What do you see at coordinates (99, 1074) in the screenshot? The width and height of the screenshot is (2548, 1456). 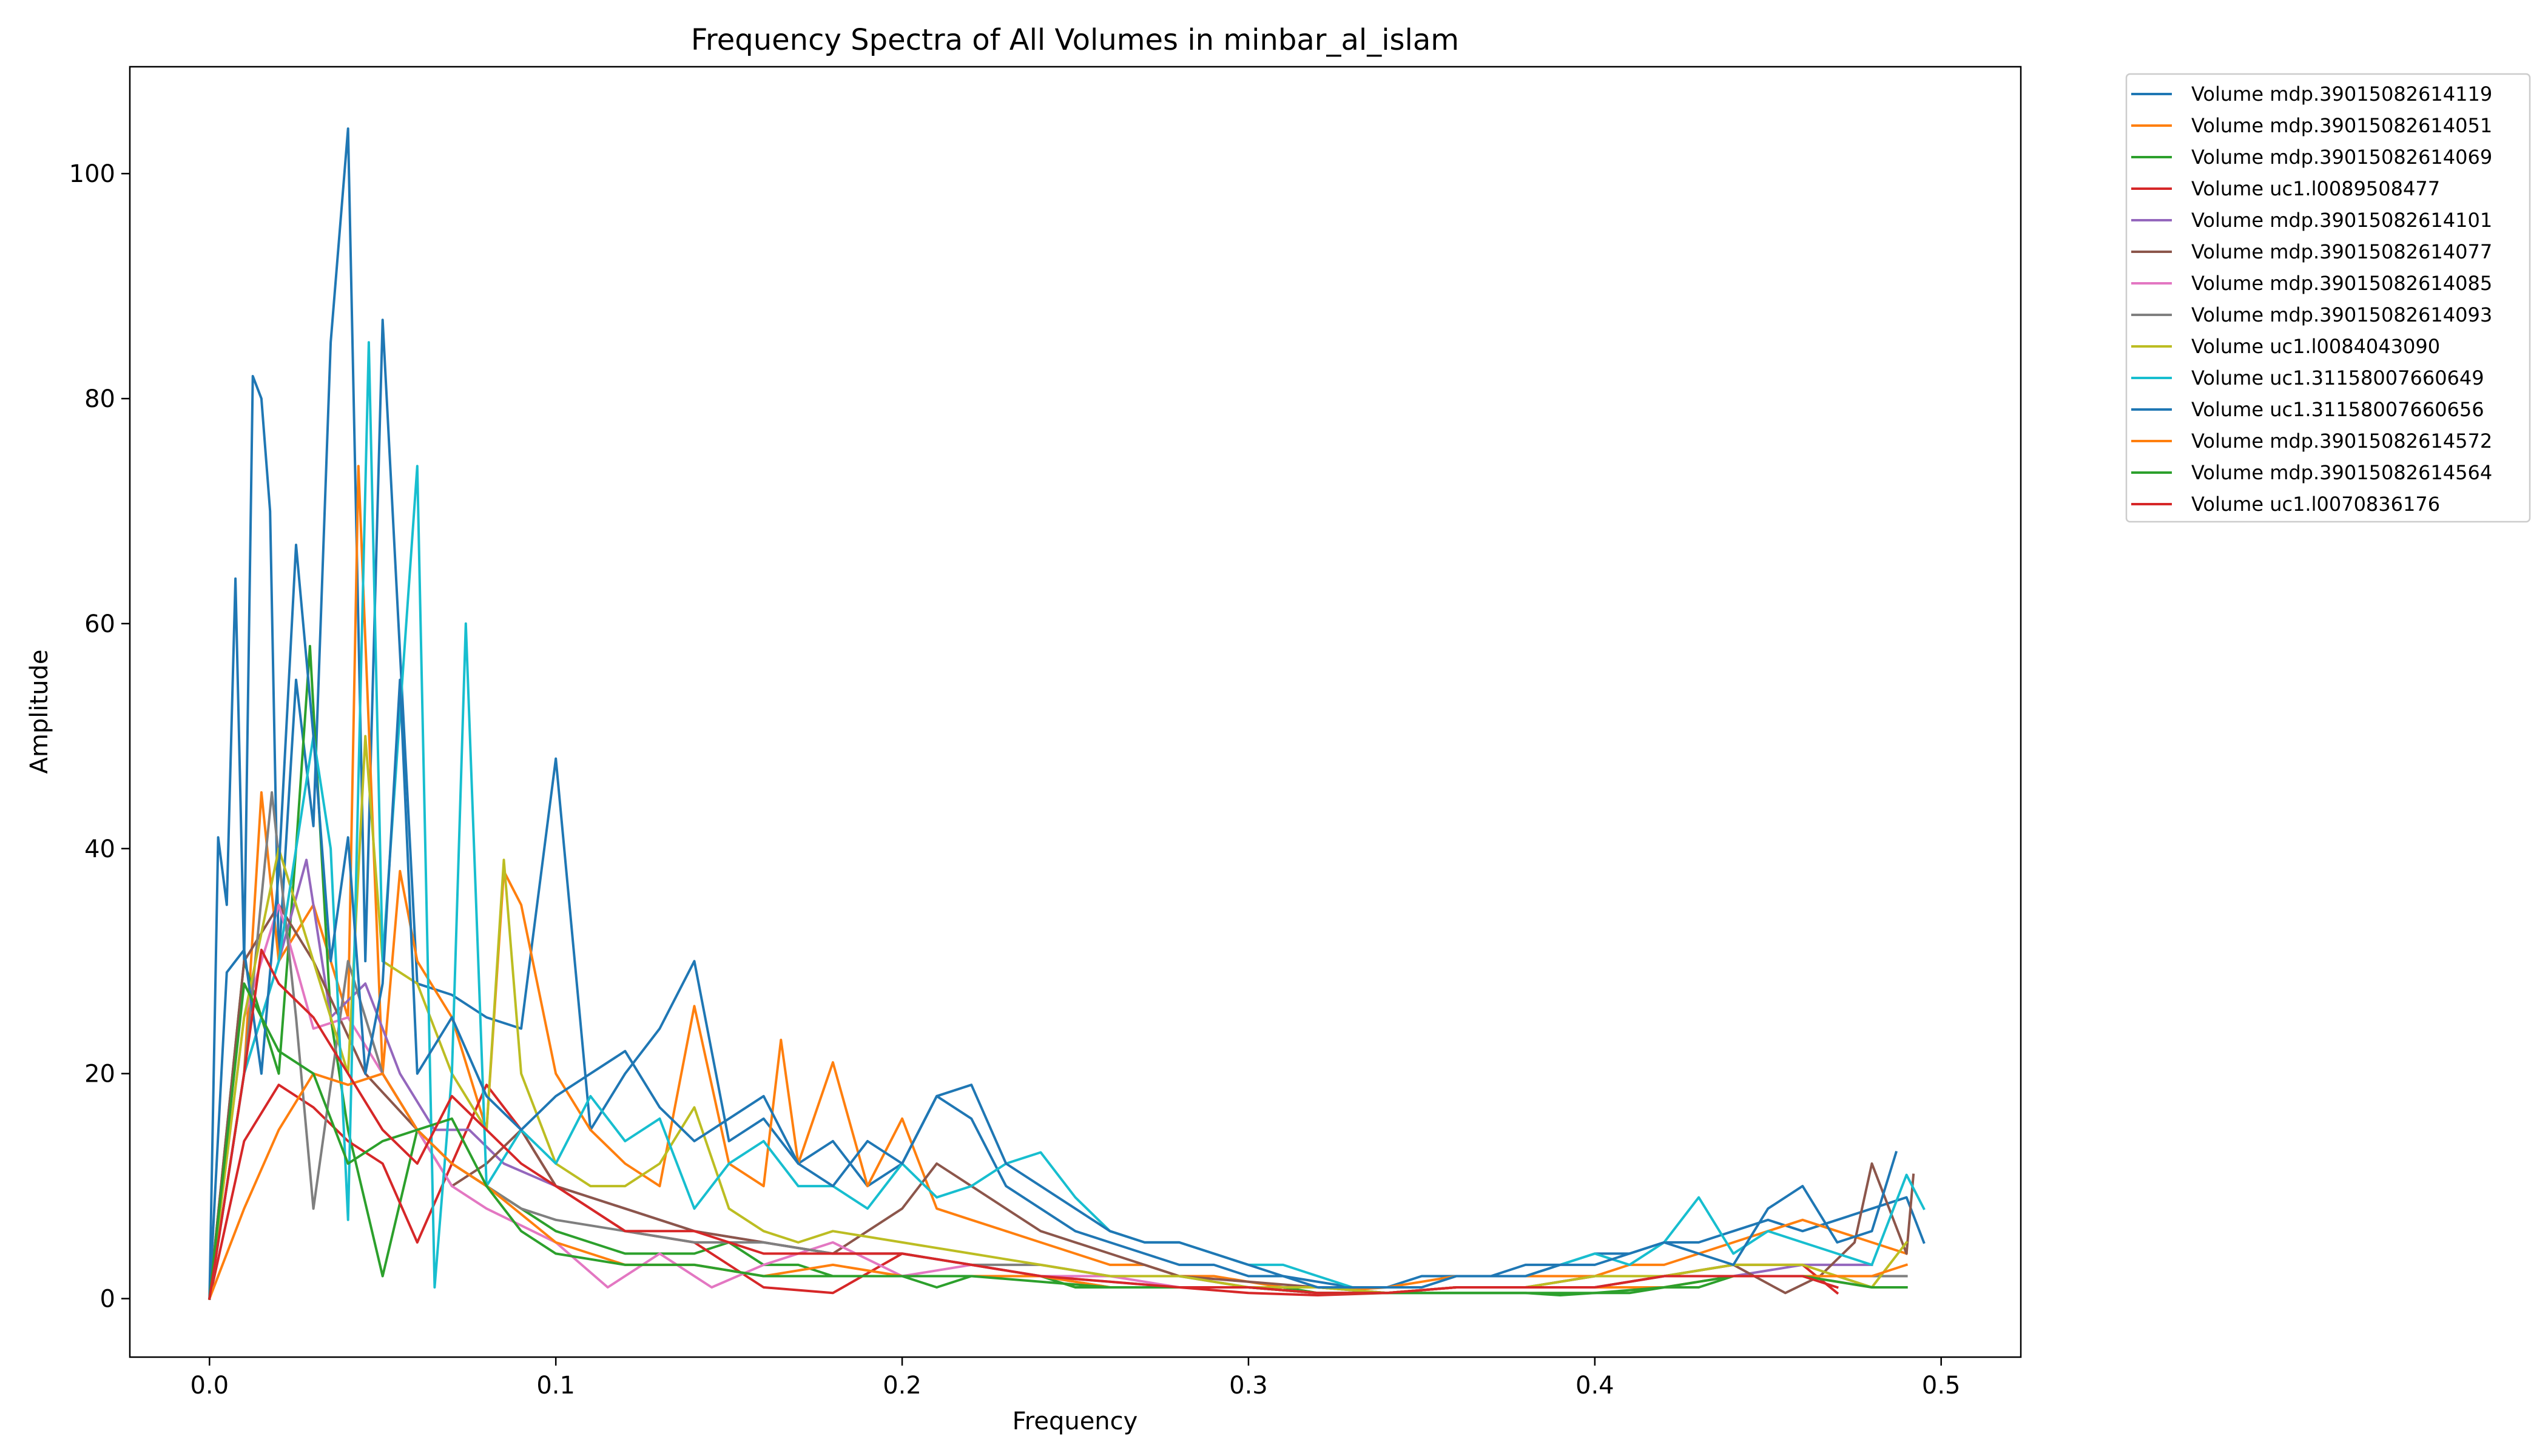 I see `y-tick-label: 20` at bounding box center [99, 1074].